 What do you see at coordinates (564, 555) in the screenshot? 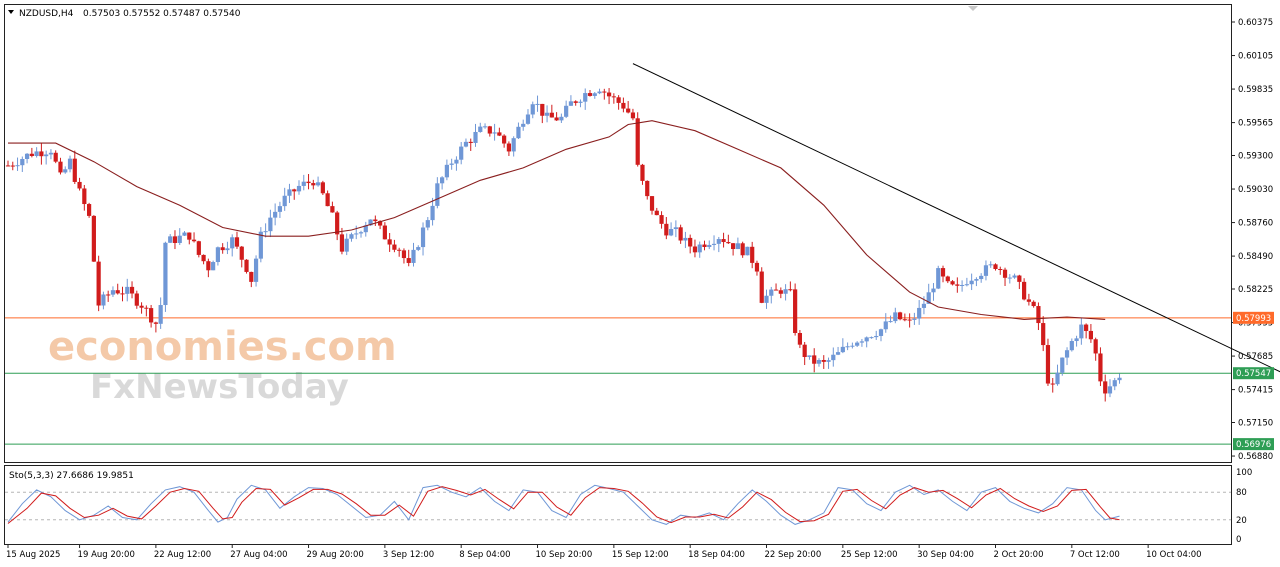
I see `time-tick-label: 10 Sep 20:00` at bounding box center [564, 555].